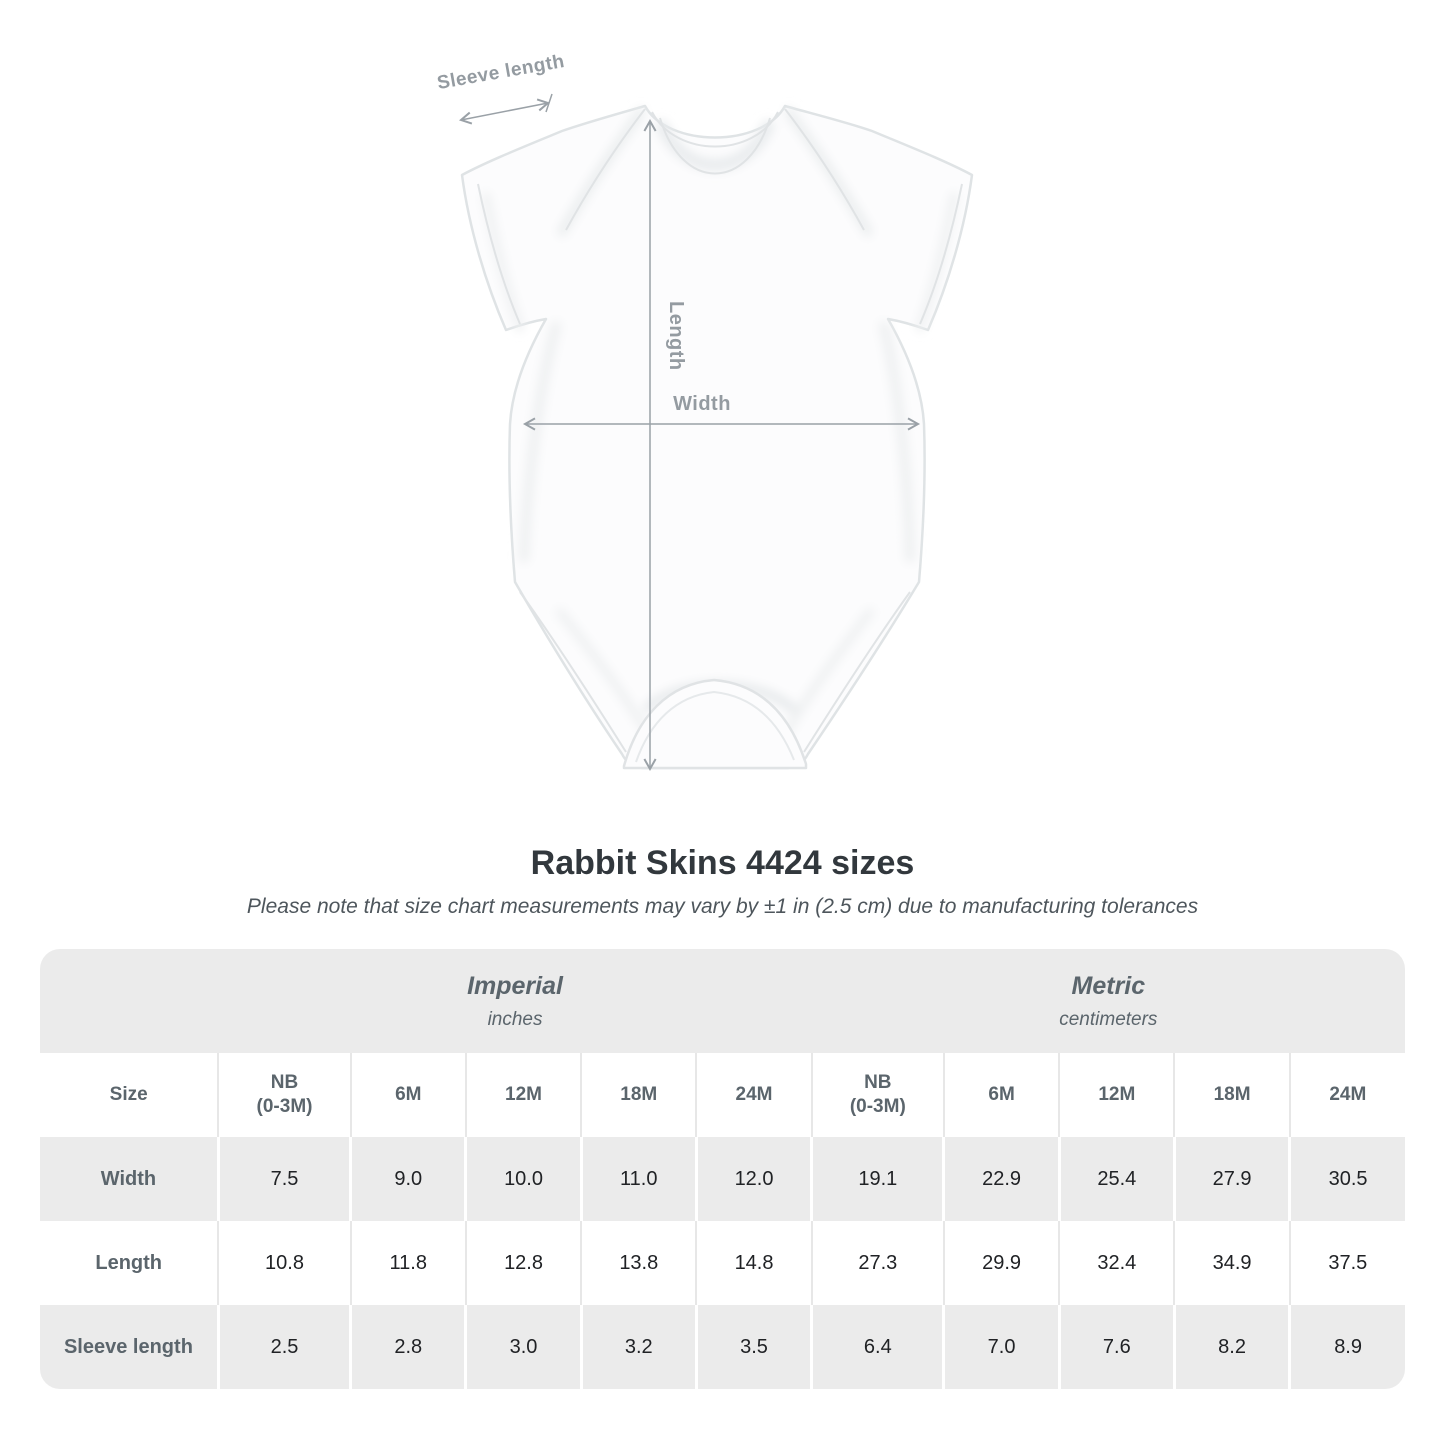 This screenshot has width=1445, height=1445. I want to click on sleeve-length-arrow, so click(504, 111).